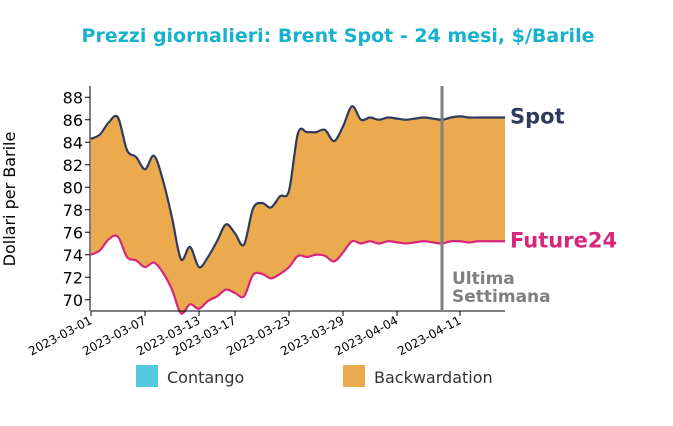 The image size is (673, 426). I want to click on legend-label: Backwardation, so click(433, 377).